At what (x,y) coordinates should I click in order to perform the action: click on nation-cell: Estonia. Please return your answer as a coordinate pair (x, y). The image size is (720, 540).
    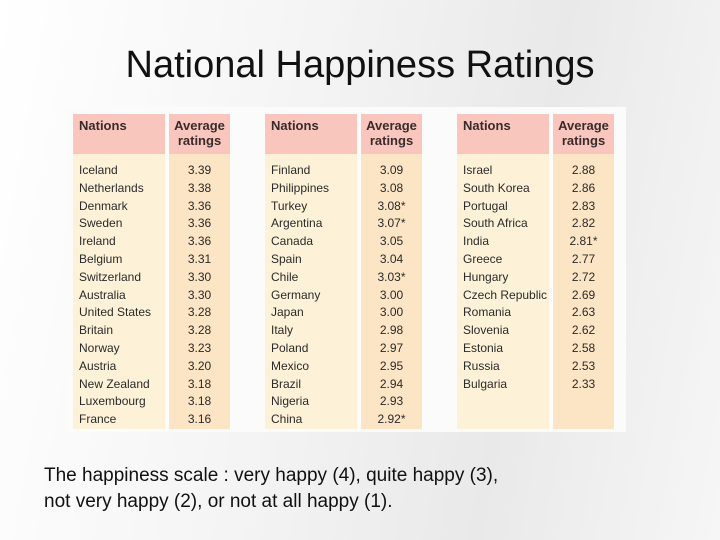
    Looking at the image, I should click on (504, 348).